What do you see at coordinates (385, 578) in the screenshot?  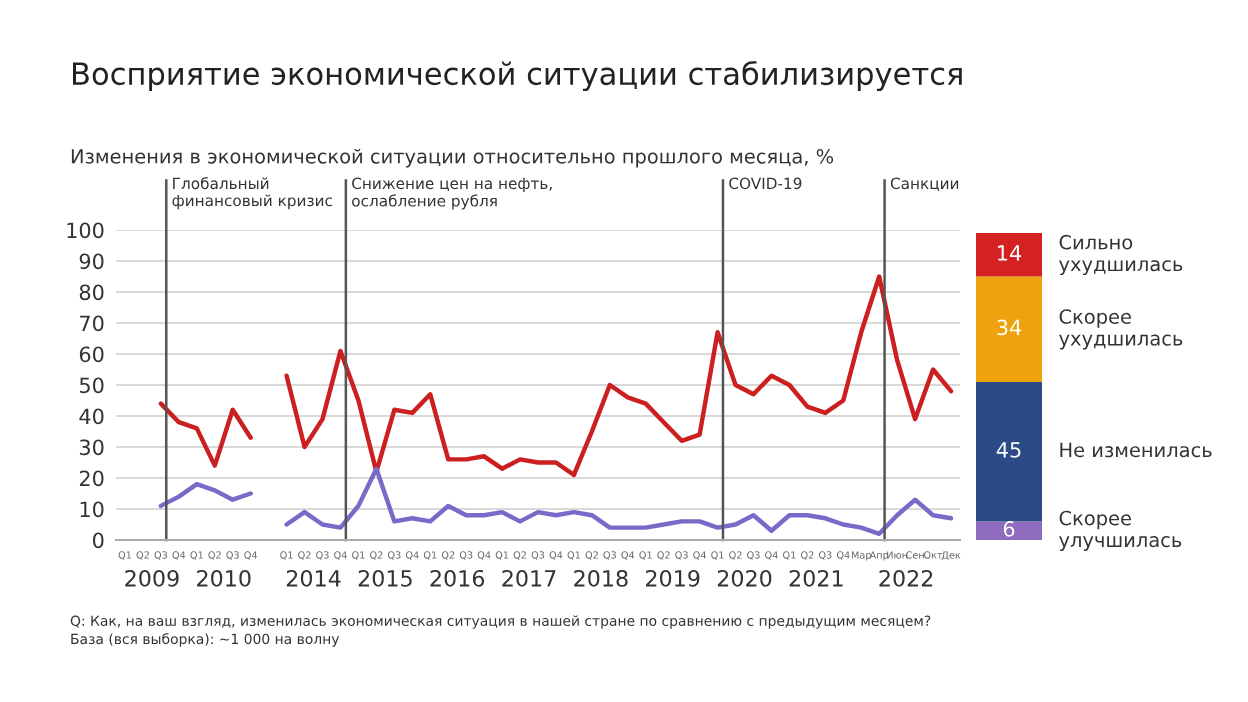 I see `text: 2015` at bounding box center [385, 578].